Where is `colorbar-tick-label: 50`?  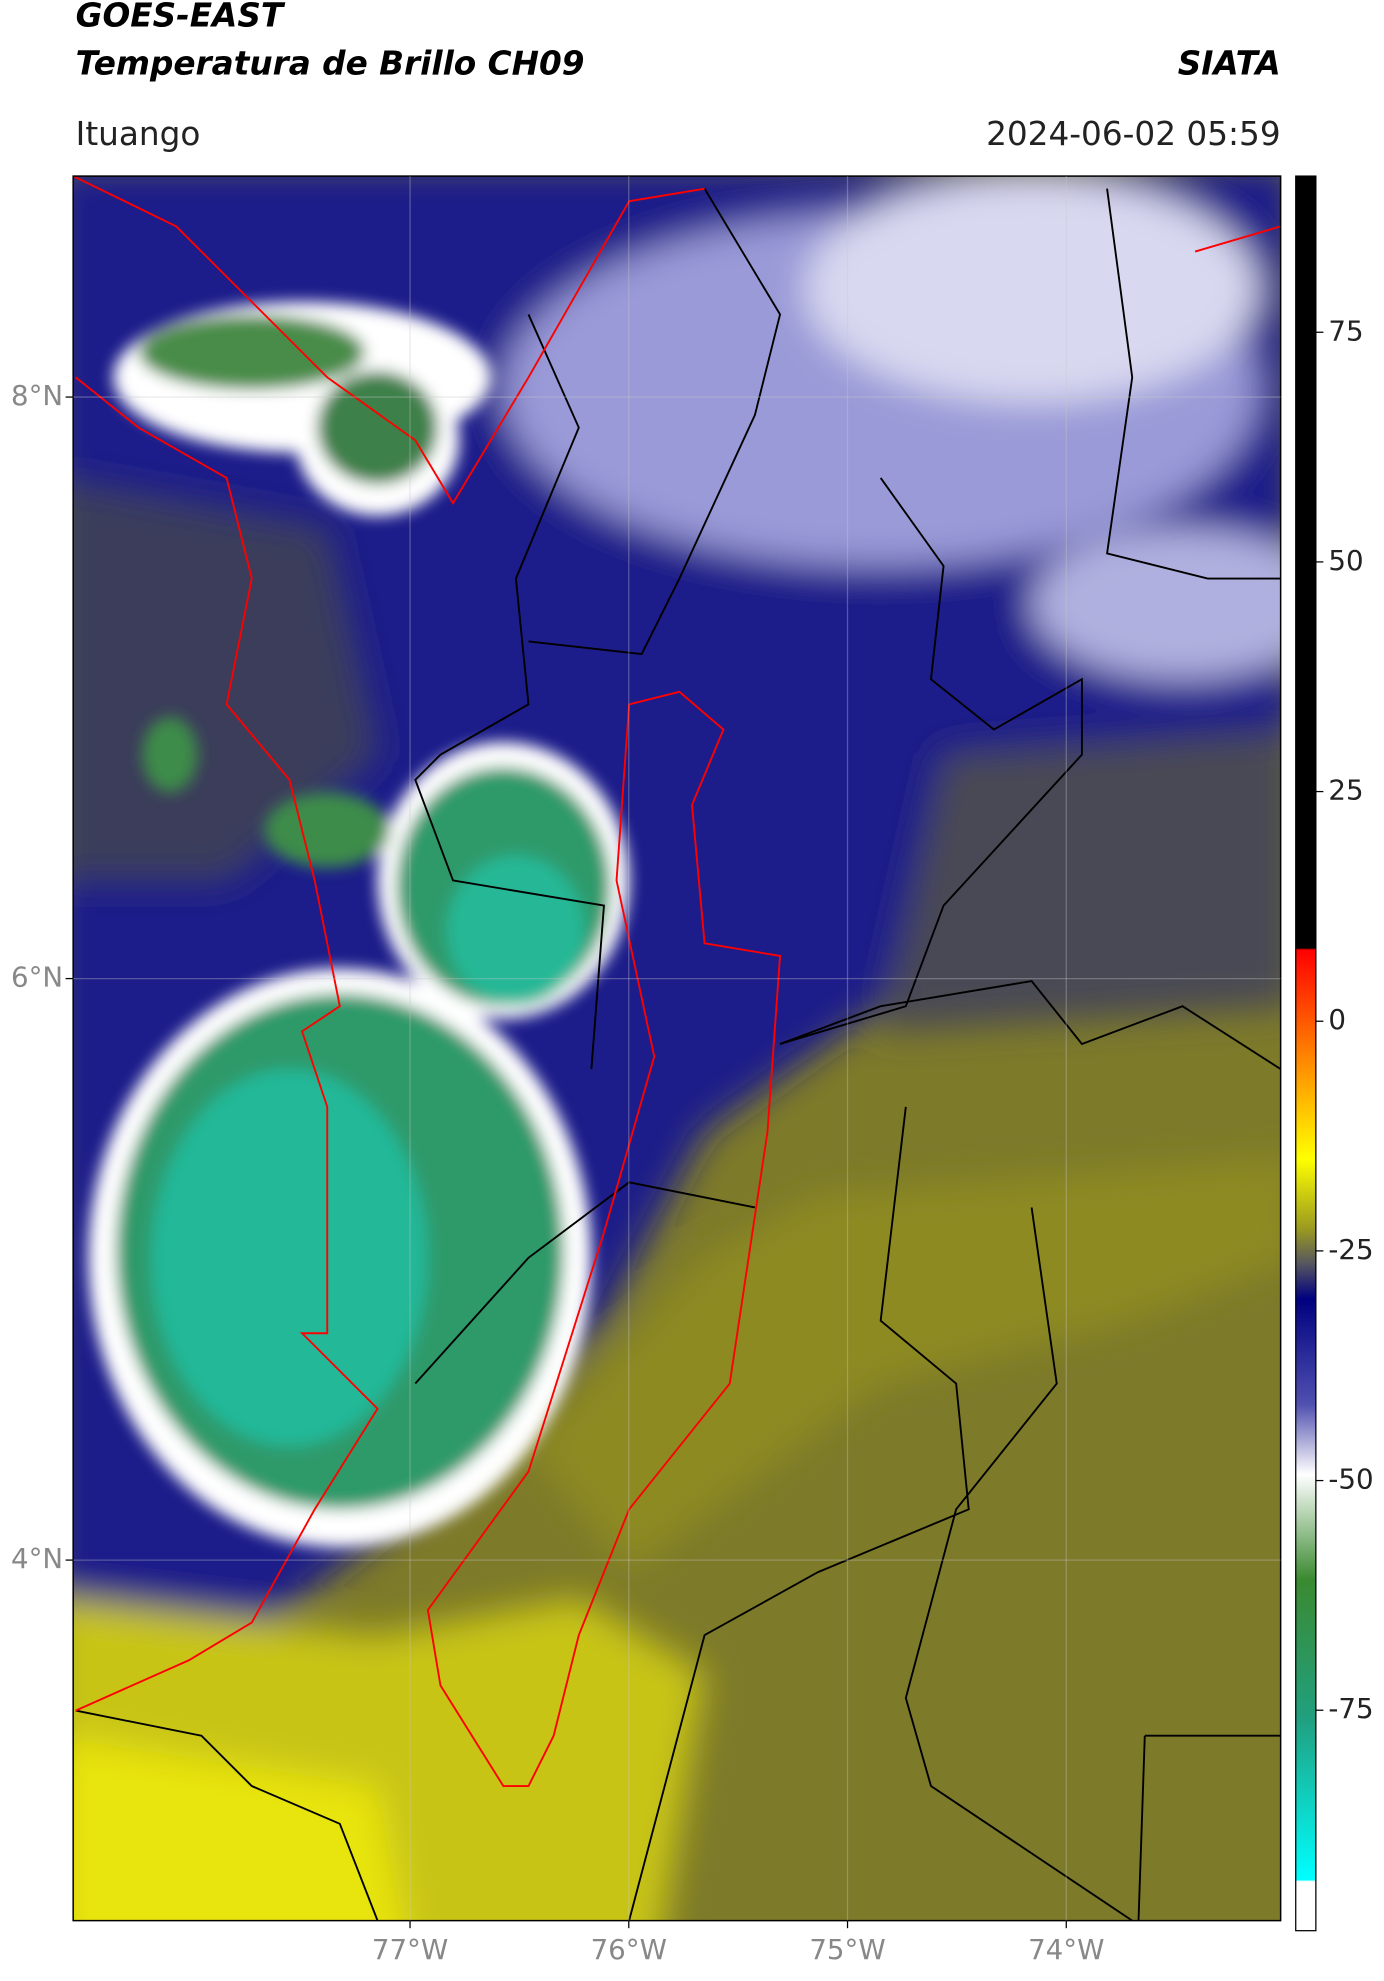 colorbar-tick-label: 50 is located at coordinates (1345, 560).